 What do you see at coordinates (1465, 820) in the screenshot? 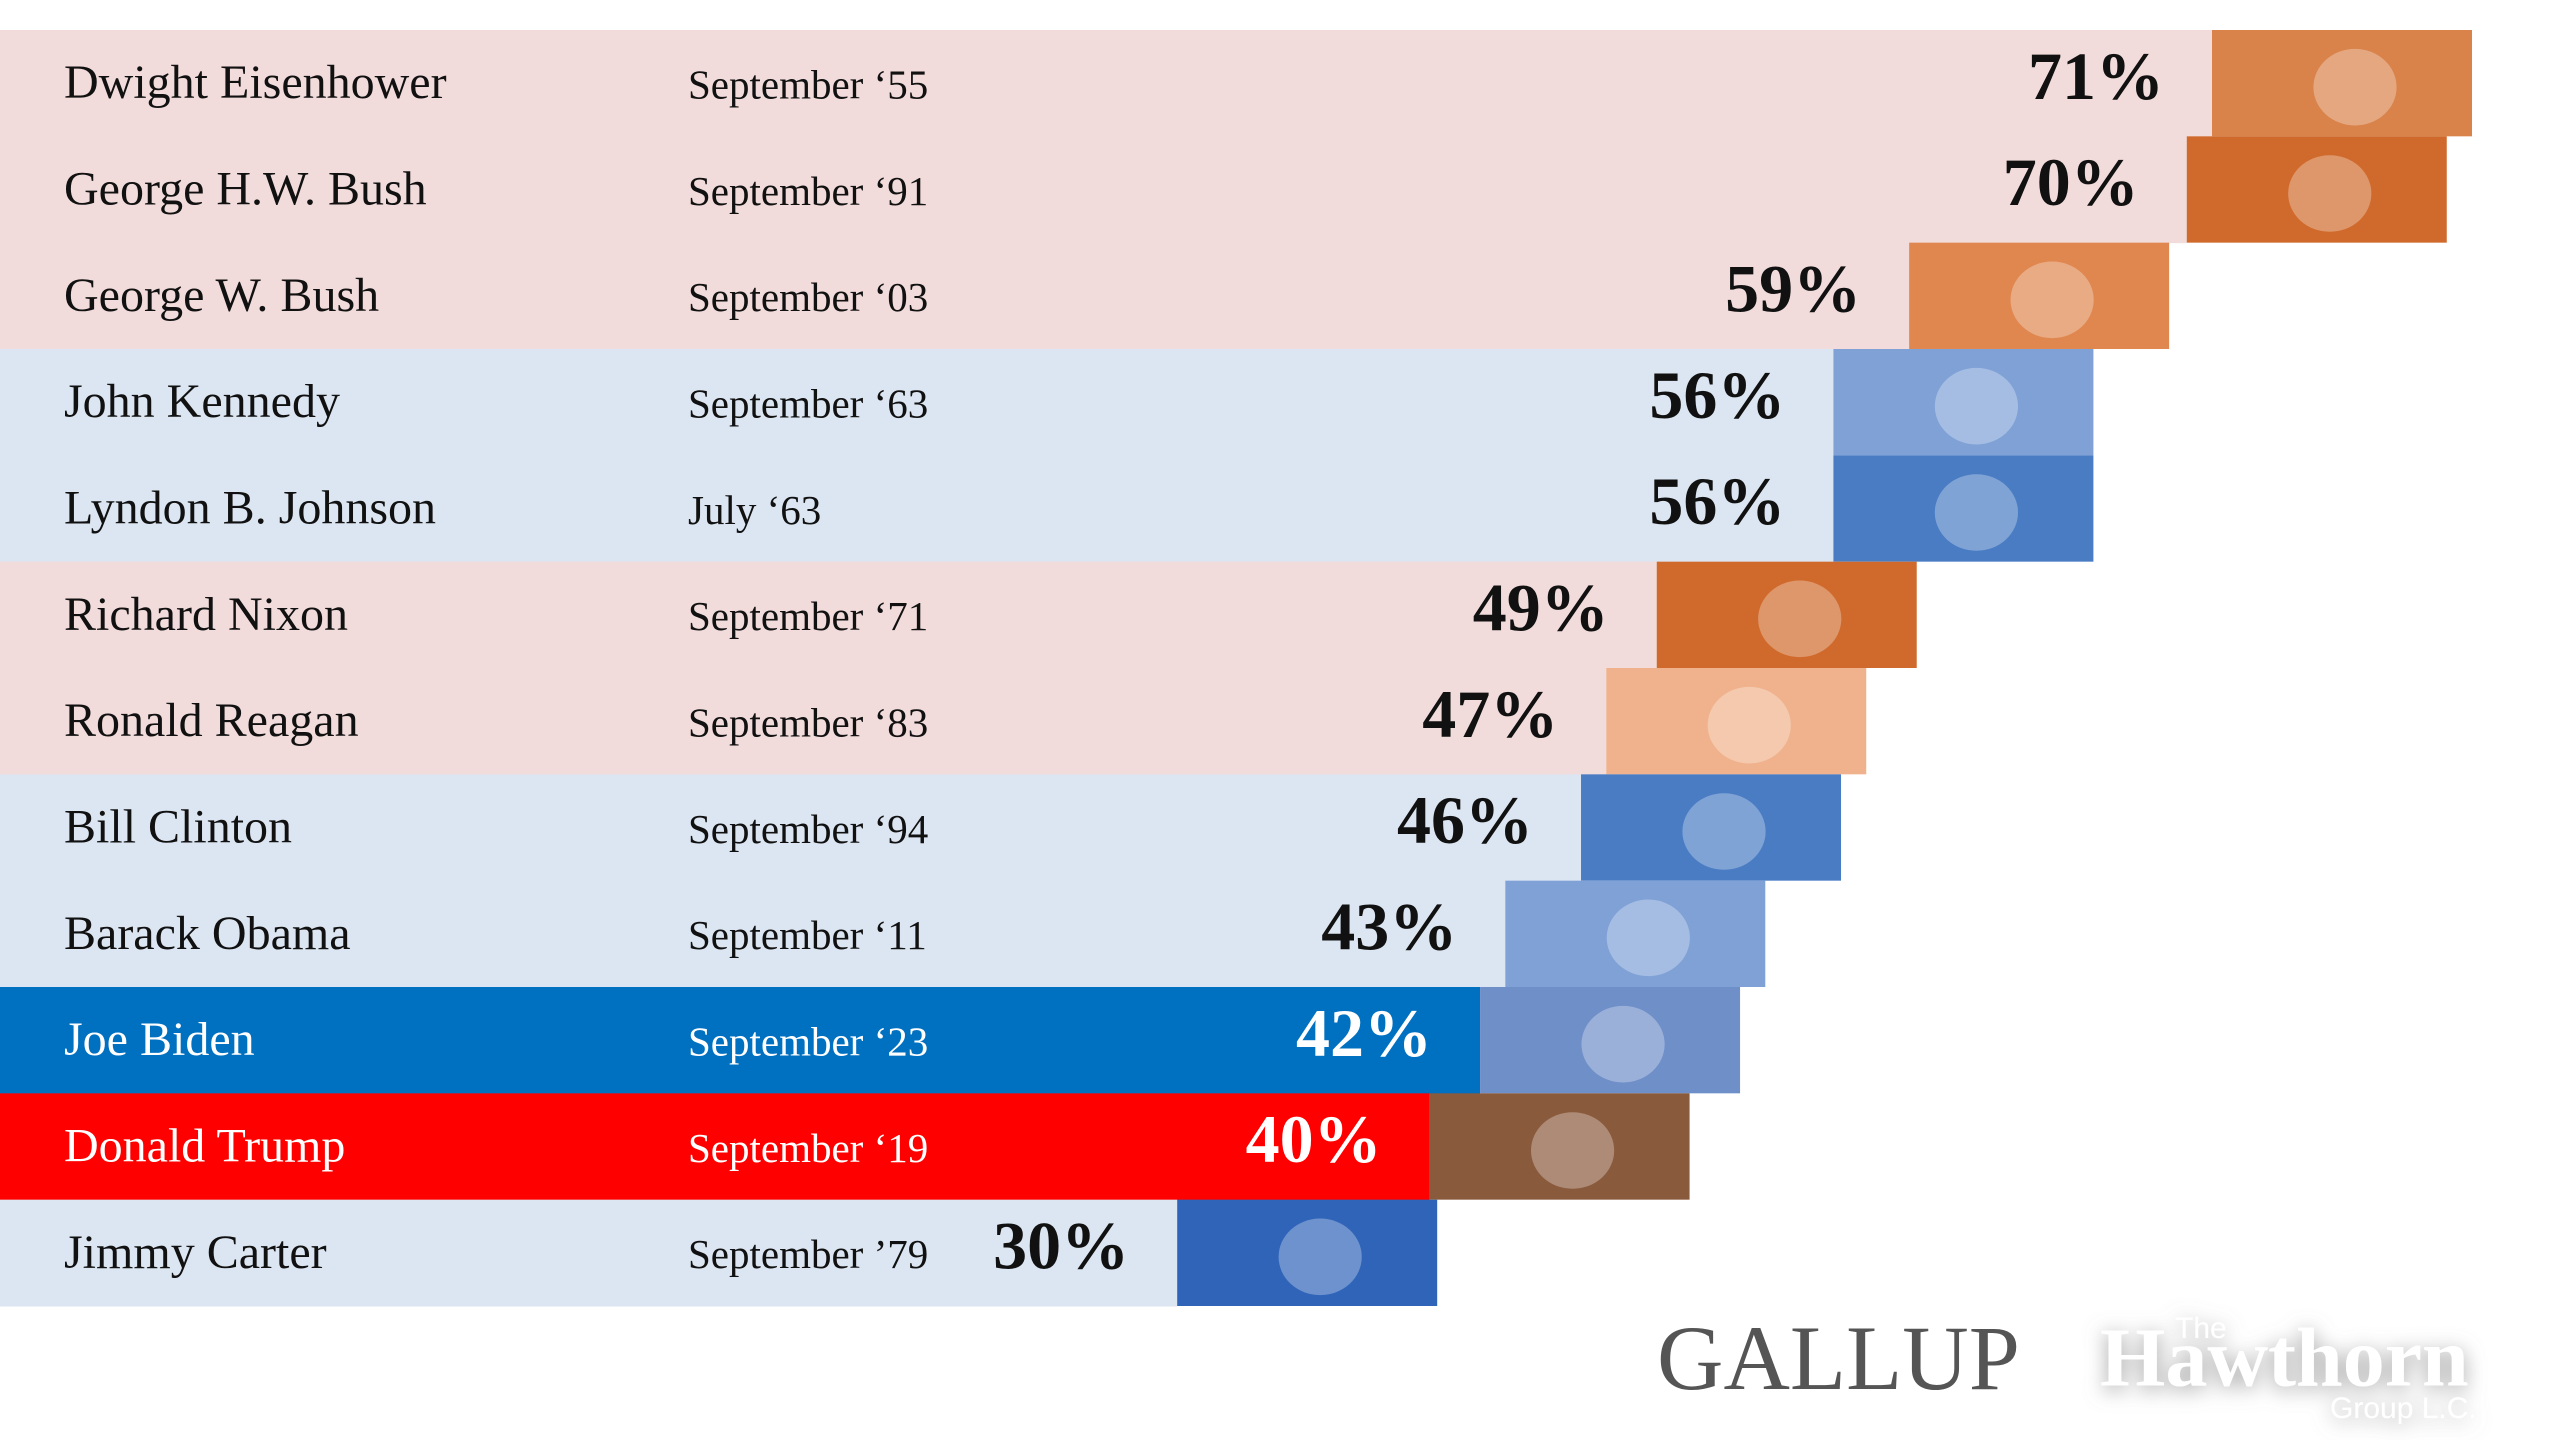
I see `value-label: 46%` at bounding box center [1465, 820].